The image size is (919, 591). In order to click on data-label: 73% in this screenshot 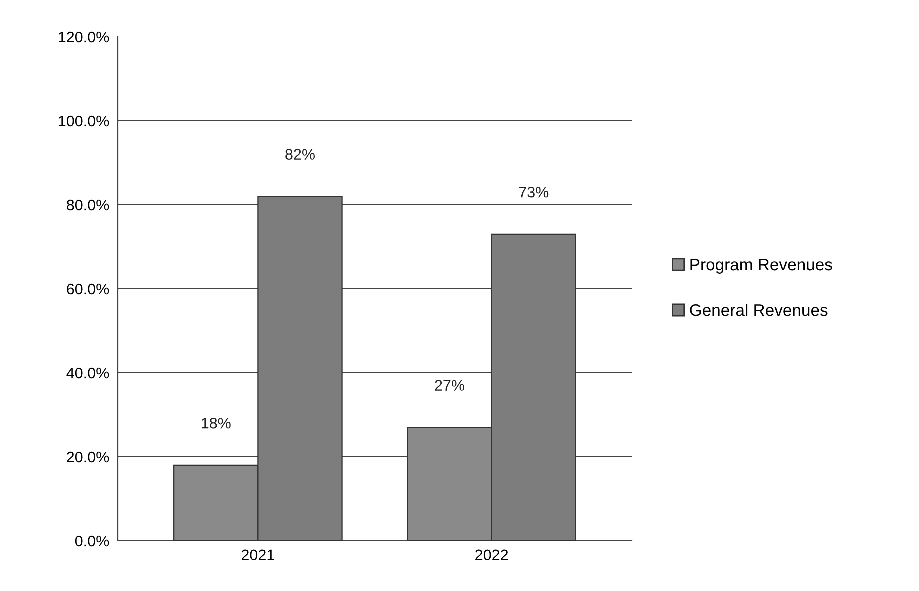, I will do `click(534, 192)`.